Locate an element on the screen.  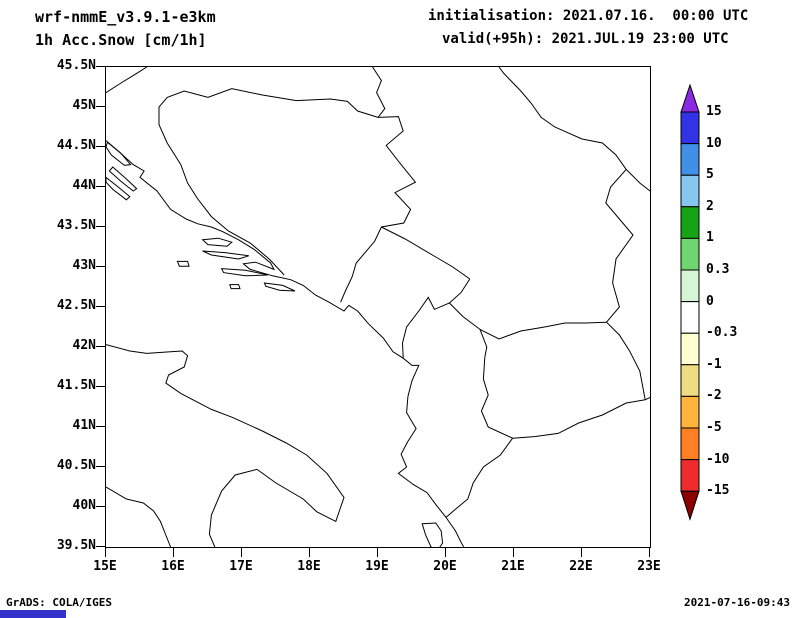
x-axis-tick-label: 17E is located at coordinates (241, 566).